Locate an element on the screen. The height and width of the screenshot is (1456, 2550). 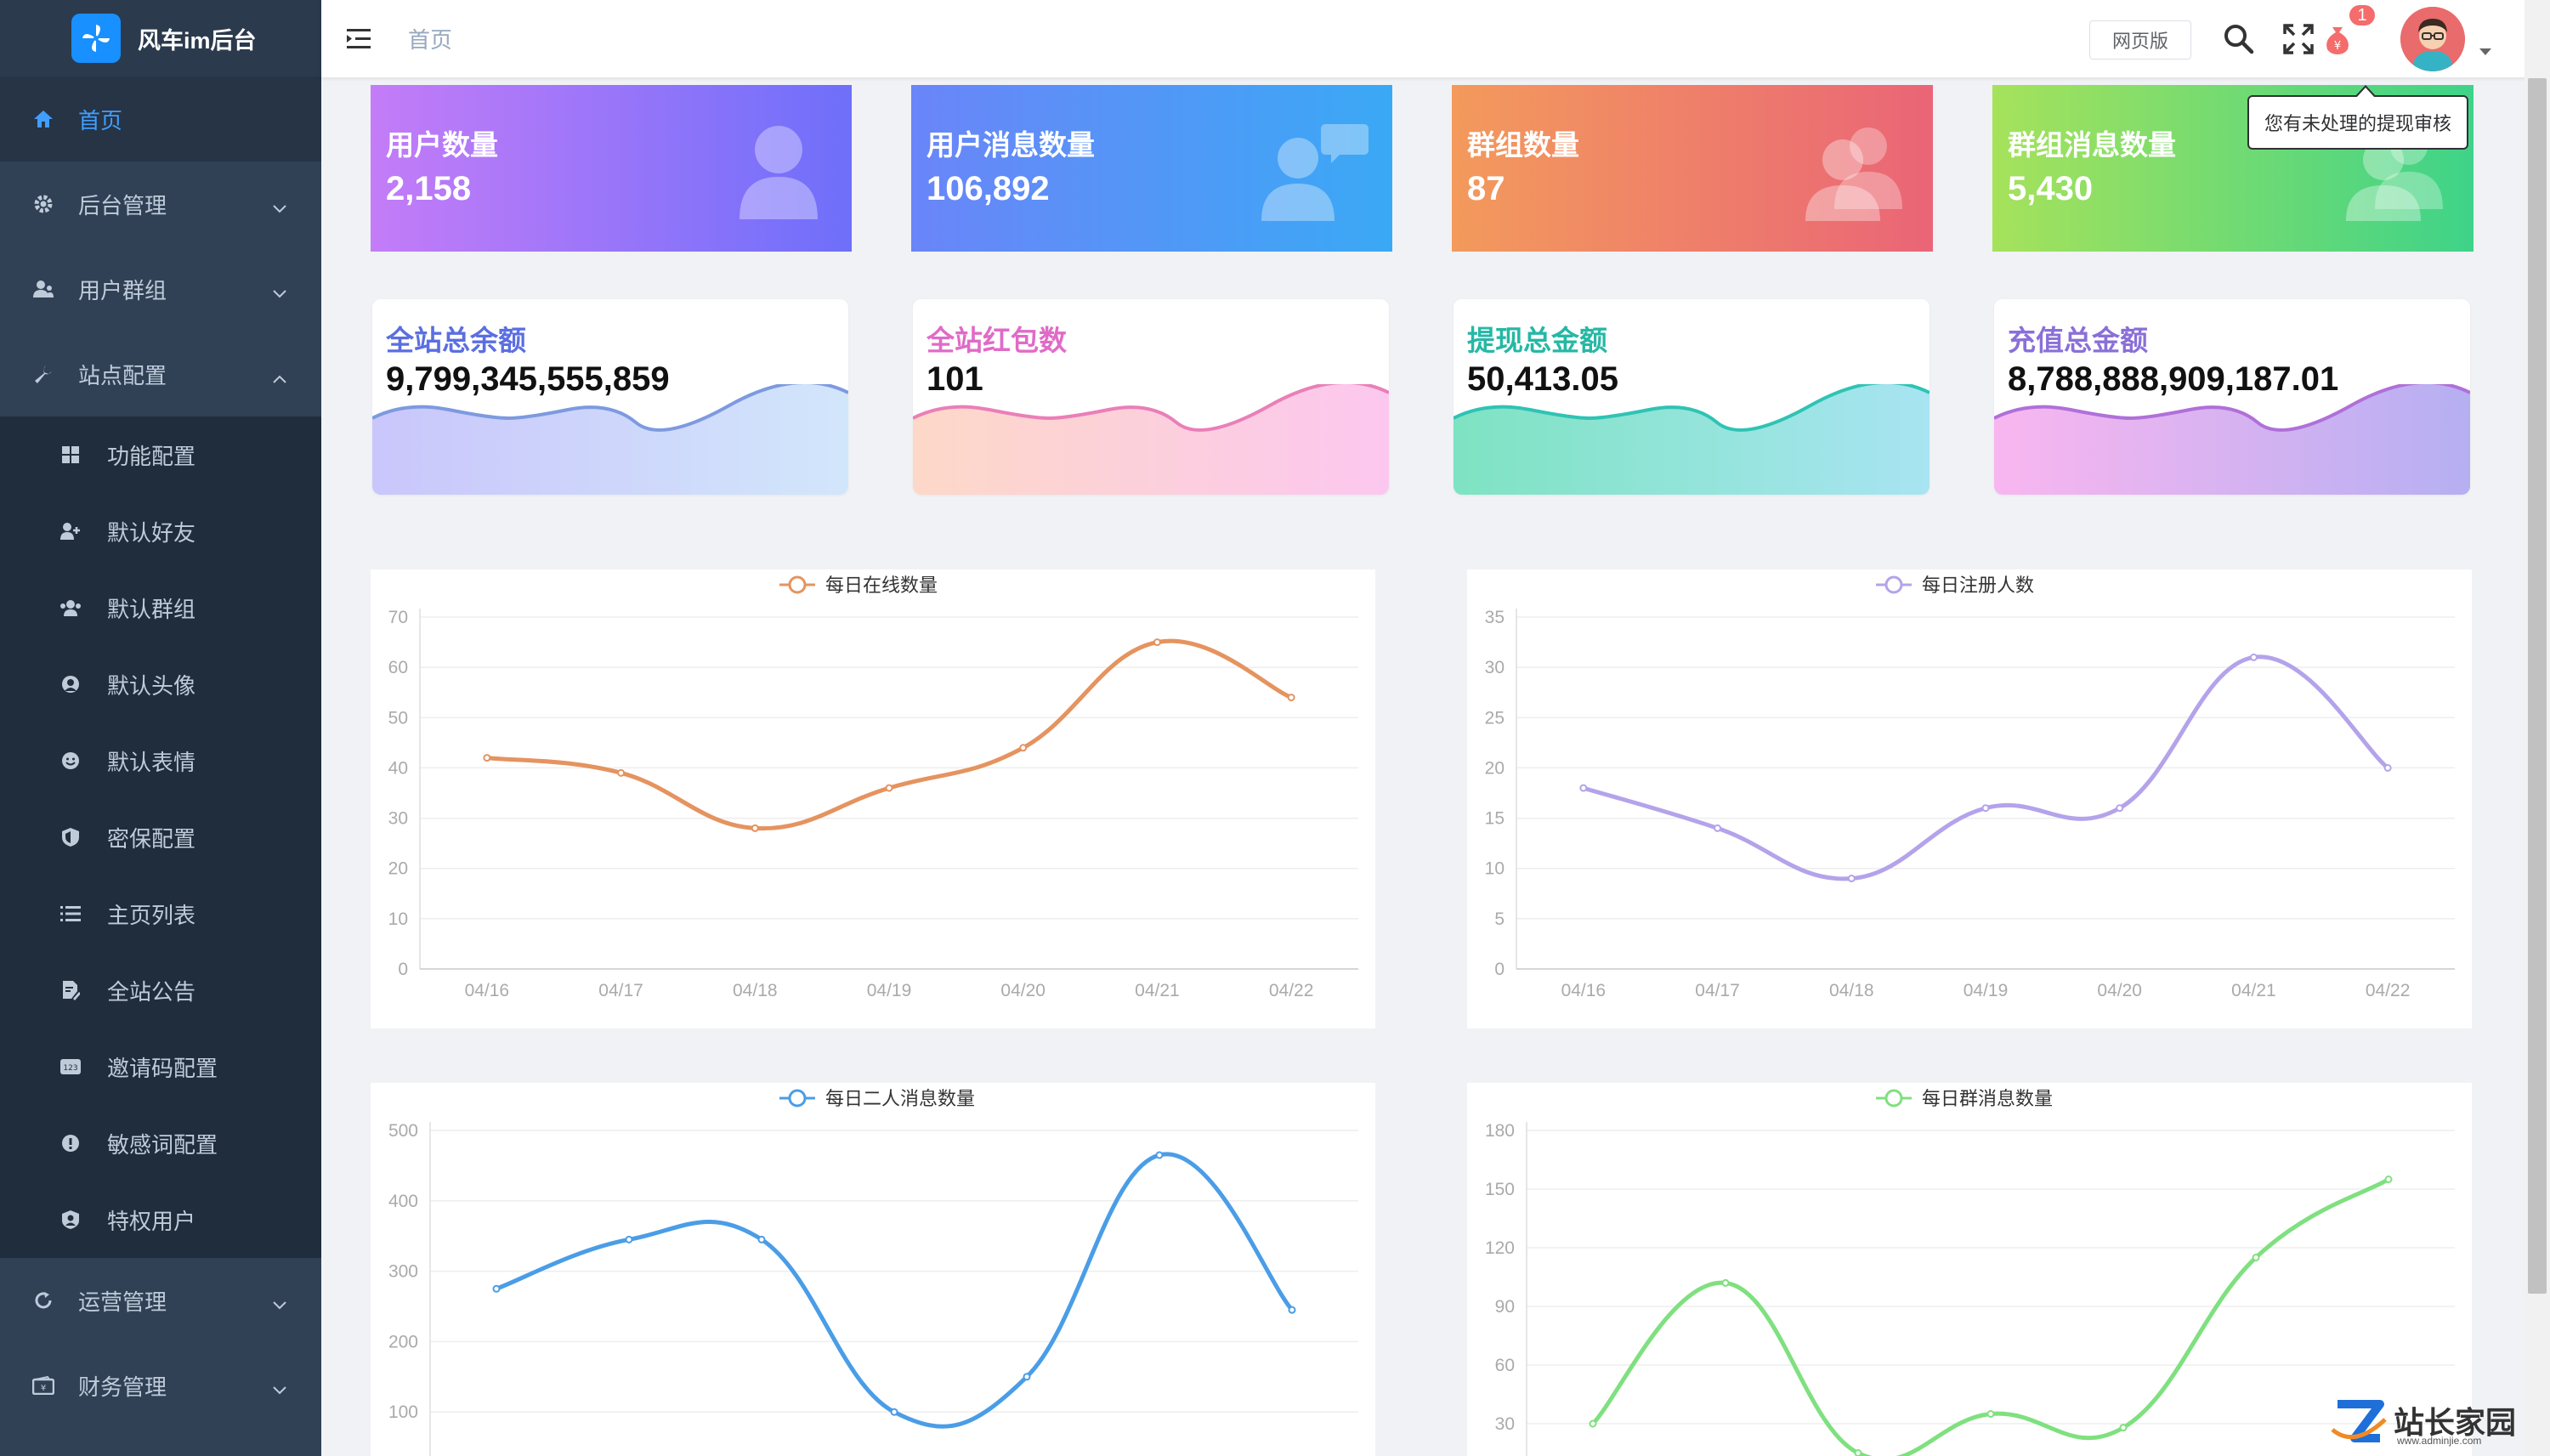
sidebar-sub-invite-code: 123 邀请码配置 is located at coordinates (160, 1066).